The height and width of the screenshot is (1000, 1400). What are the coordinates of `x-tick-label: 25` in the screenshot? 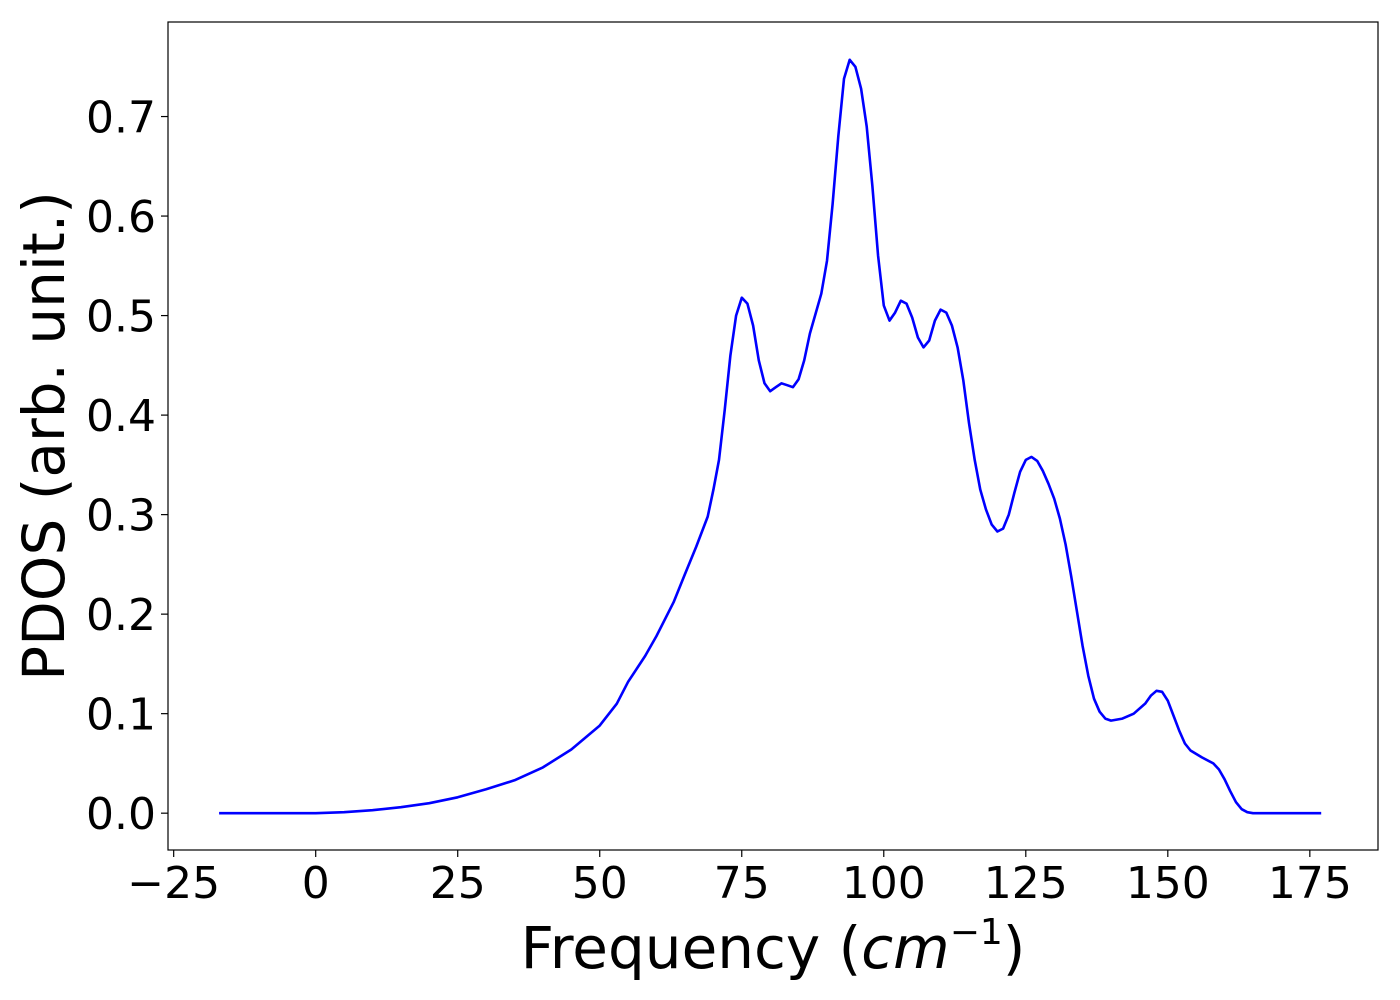 It's located at (458, 883).